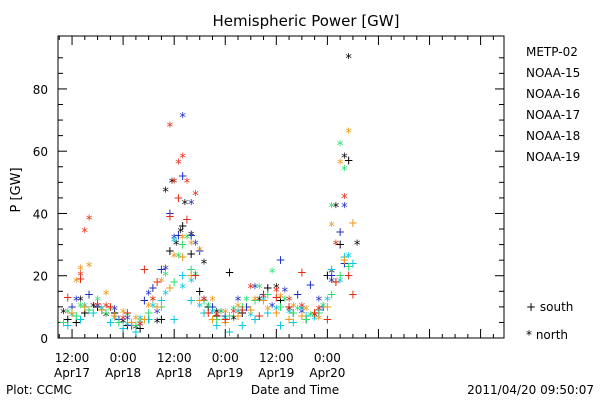 The image size is (600, 400). What do you see at coordinates (44, 339) in the screenshot?
I see `y-tick-label: 0` at bounding box center [44, 339].